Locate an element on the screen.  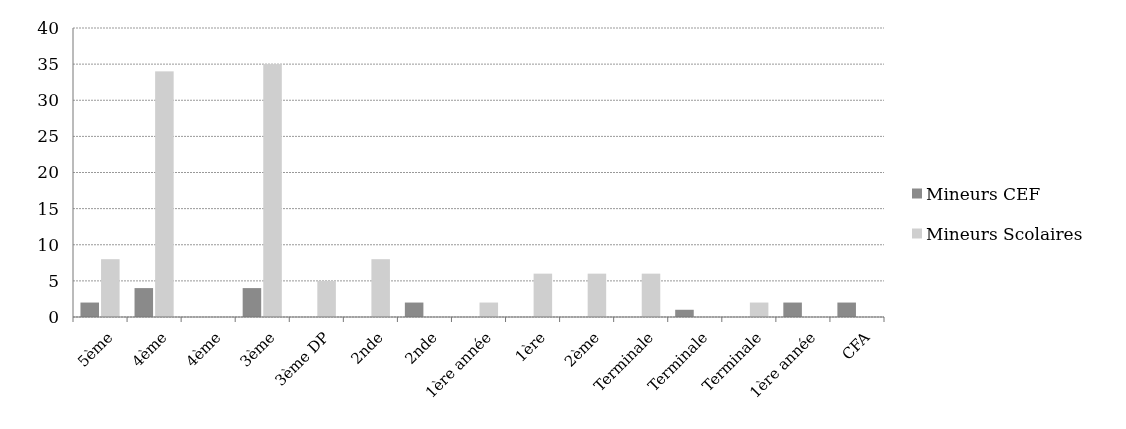
y-tick-label: 35 is located at coordinates (48, 64).